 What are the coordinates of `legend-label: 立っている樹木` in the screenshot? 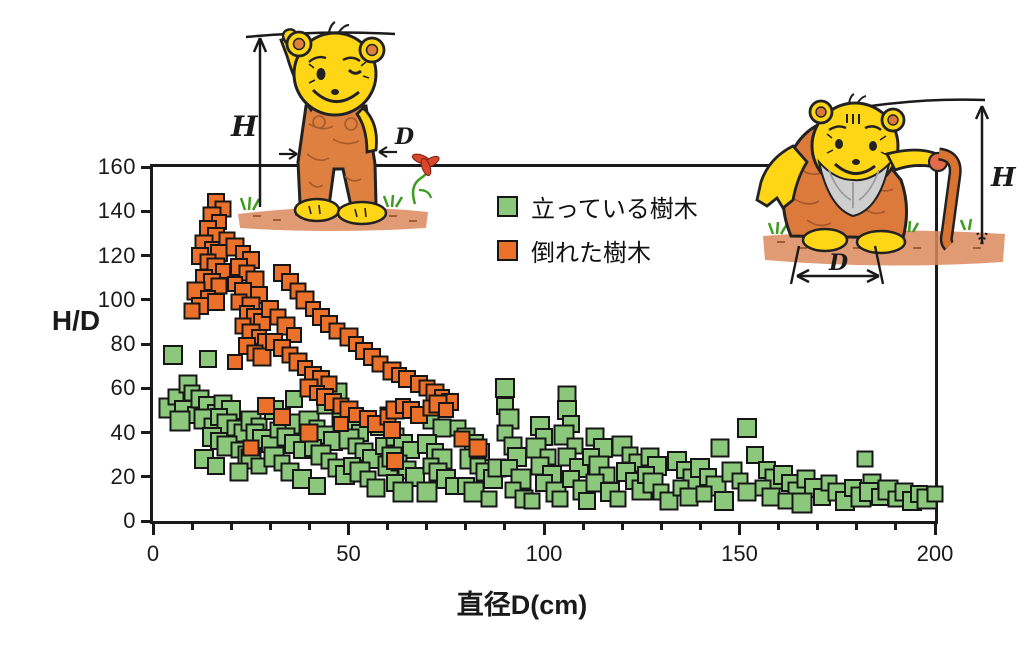 It's located at (614, 209).